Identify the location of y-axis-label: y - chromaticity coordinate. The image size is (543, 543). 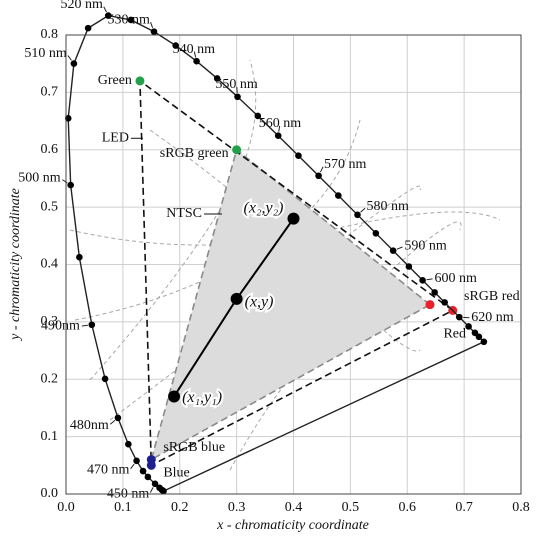
(15, 265).